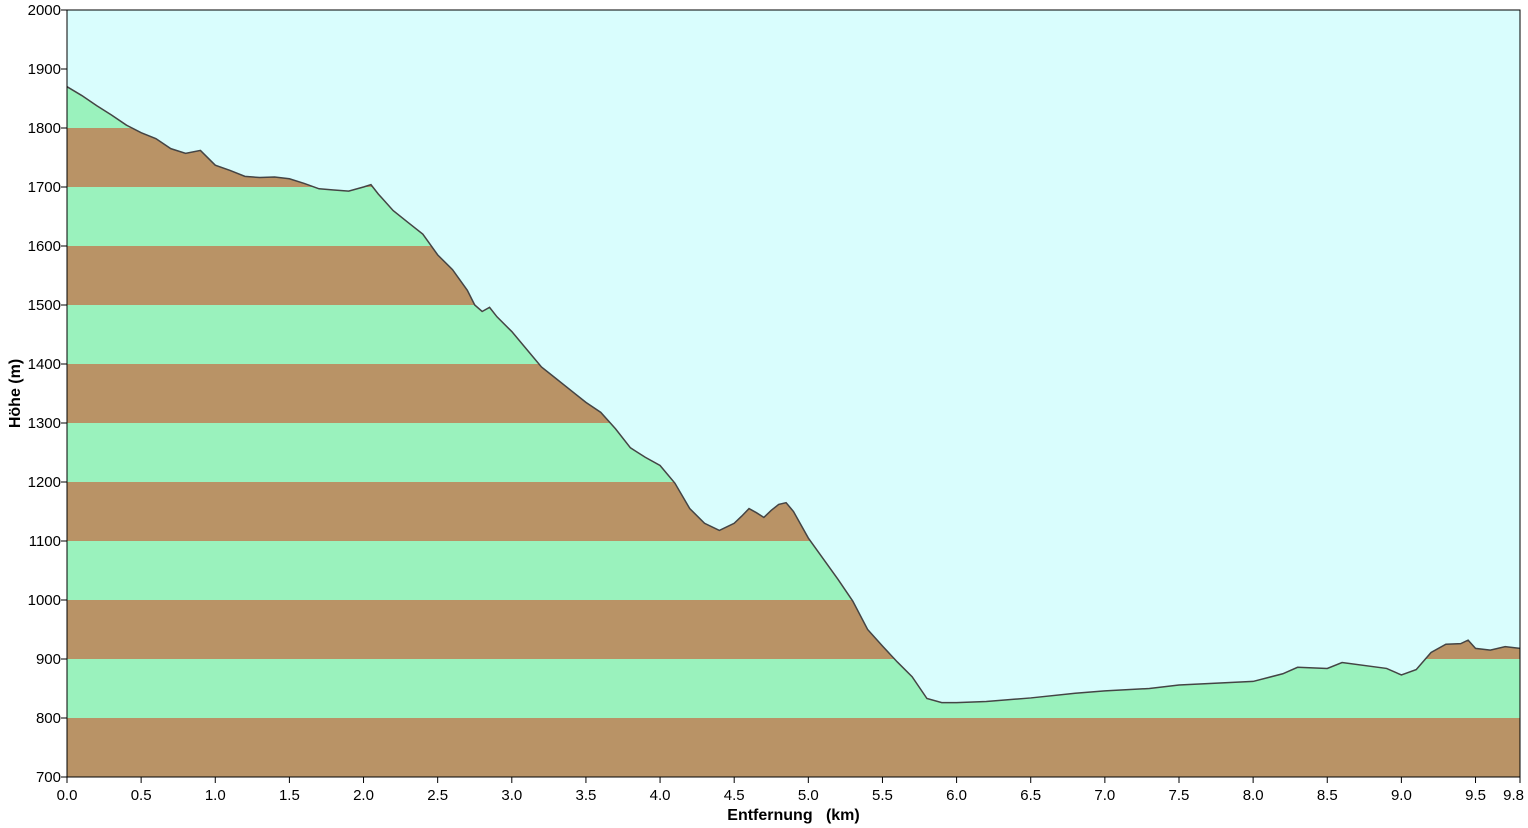 The image size is (1528, 828). Describe the element at coordinates (141, 795) in the screenshot. I see `x-tick-label: 0.5` at that location.